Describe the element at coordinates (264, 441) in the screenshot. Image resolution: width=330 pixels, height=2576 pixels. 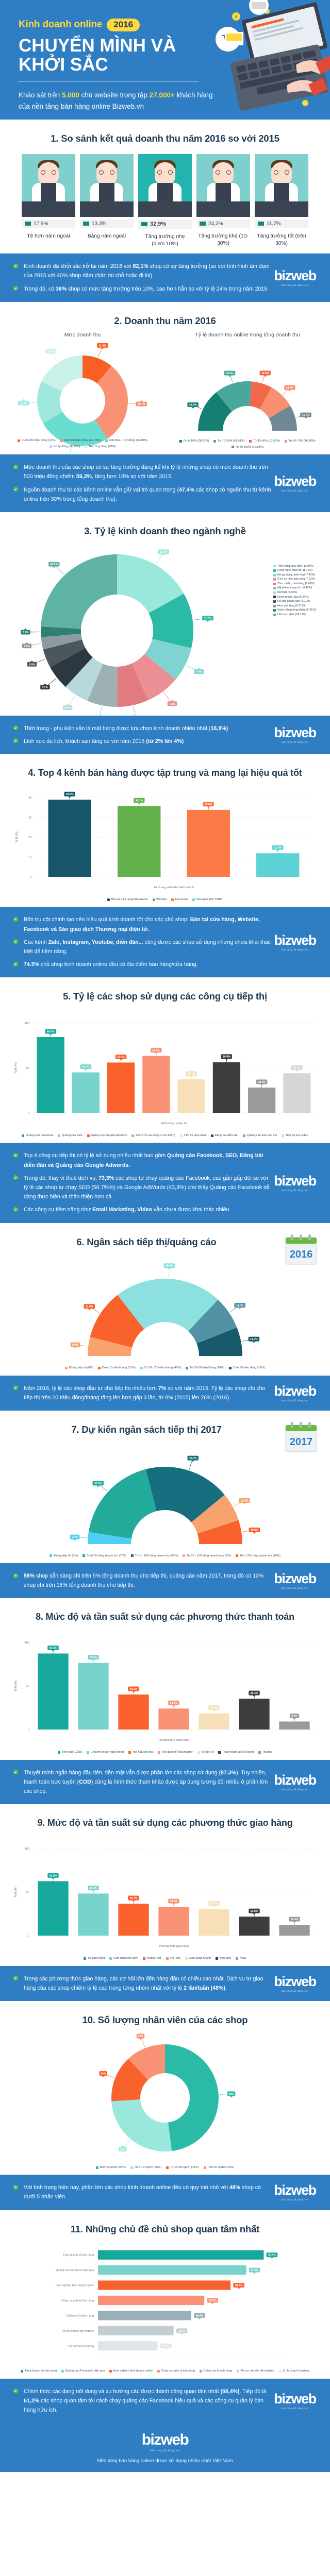
I see `legend-item: Từ 30-50% (13.59%)` at that location.